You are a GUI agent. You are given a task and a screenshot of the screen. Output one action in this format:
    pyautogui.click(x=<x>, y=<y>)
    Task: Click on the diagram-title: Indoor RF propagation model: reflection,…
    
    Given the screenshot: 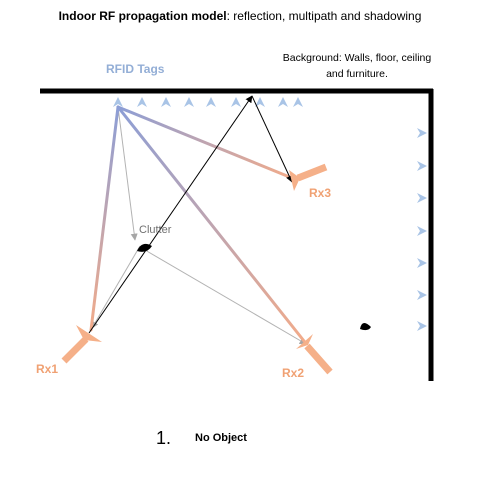 What is the action you would take?
    pyautogui.click(x=240, y=16)
    